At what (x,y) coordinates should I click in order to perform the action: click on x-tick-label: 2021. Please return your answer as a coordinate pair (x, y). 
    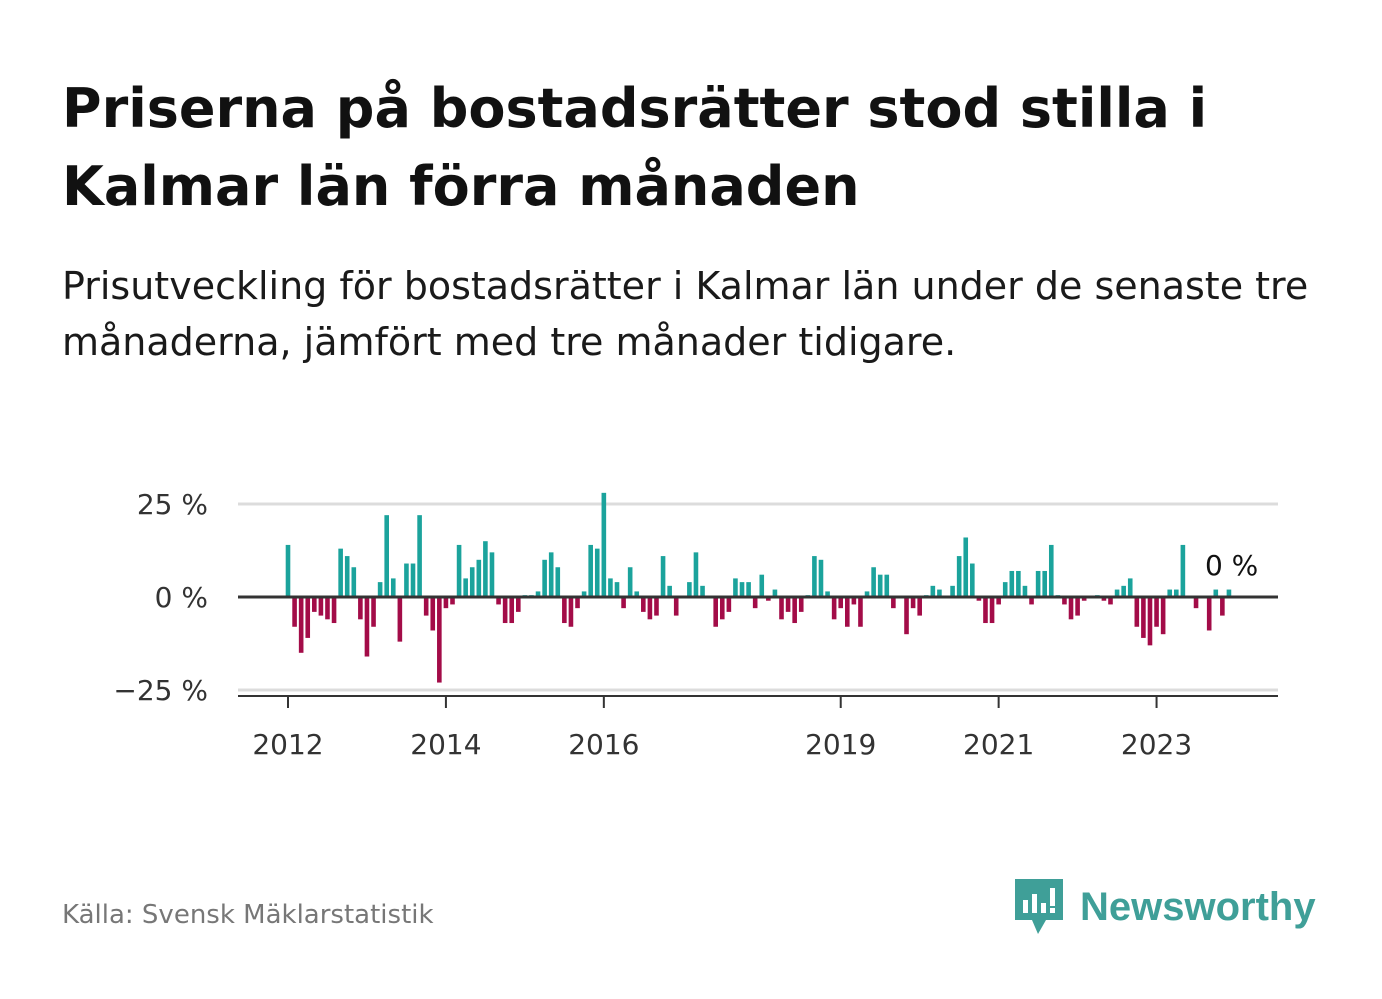
    Looking at the image, I should click on (998, 744).